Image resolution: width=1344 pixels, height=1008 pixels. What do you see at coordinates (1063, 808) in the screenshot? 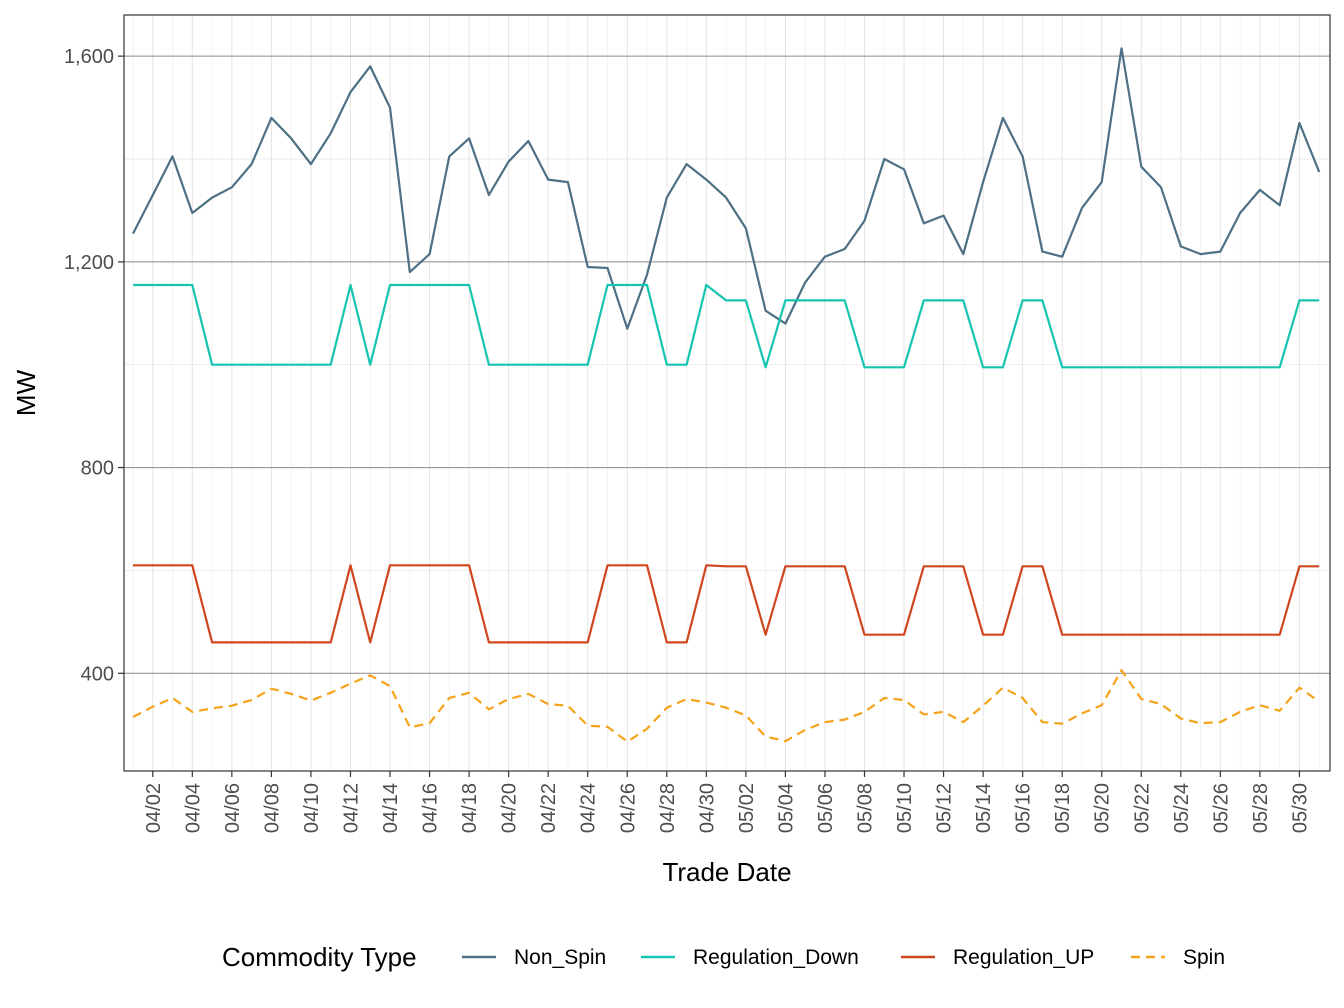
I see `x-tick-label: 05/18` at bounding box center [1063, 808].